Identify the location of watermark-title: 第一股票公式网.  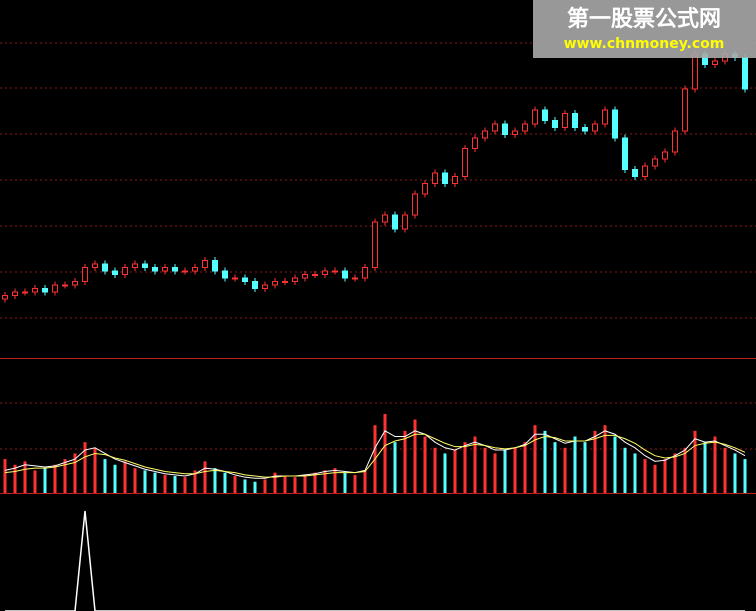
(644, 19).